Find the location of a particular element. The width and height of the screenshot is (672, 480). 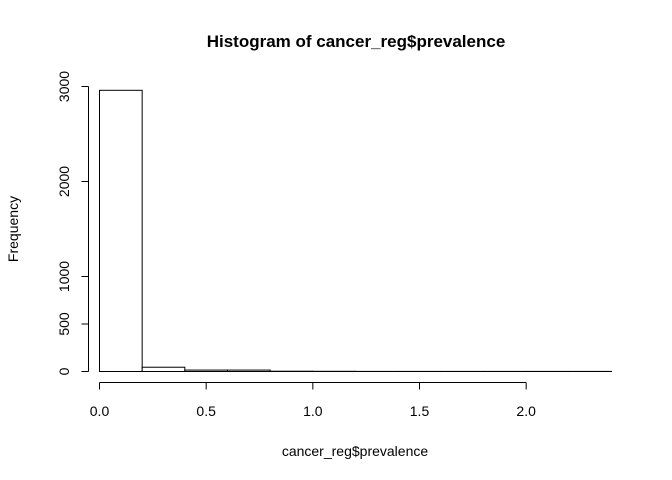

y-tick-label: 500 is located at coordinates (64, 324).